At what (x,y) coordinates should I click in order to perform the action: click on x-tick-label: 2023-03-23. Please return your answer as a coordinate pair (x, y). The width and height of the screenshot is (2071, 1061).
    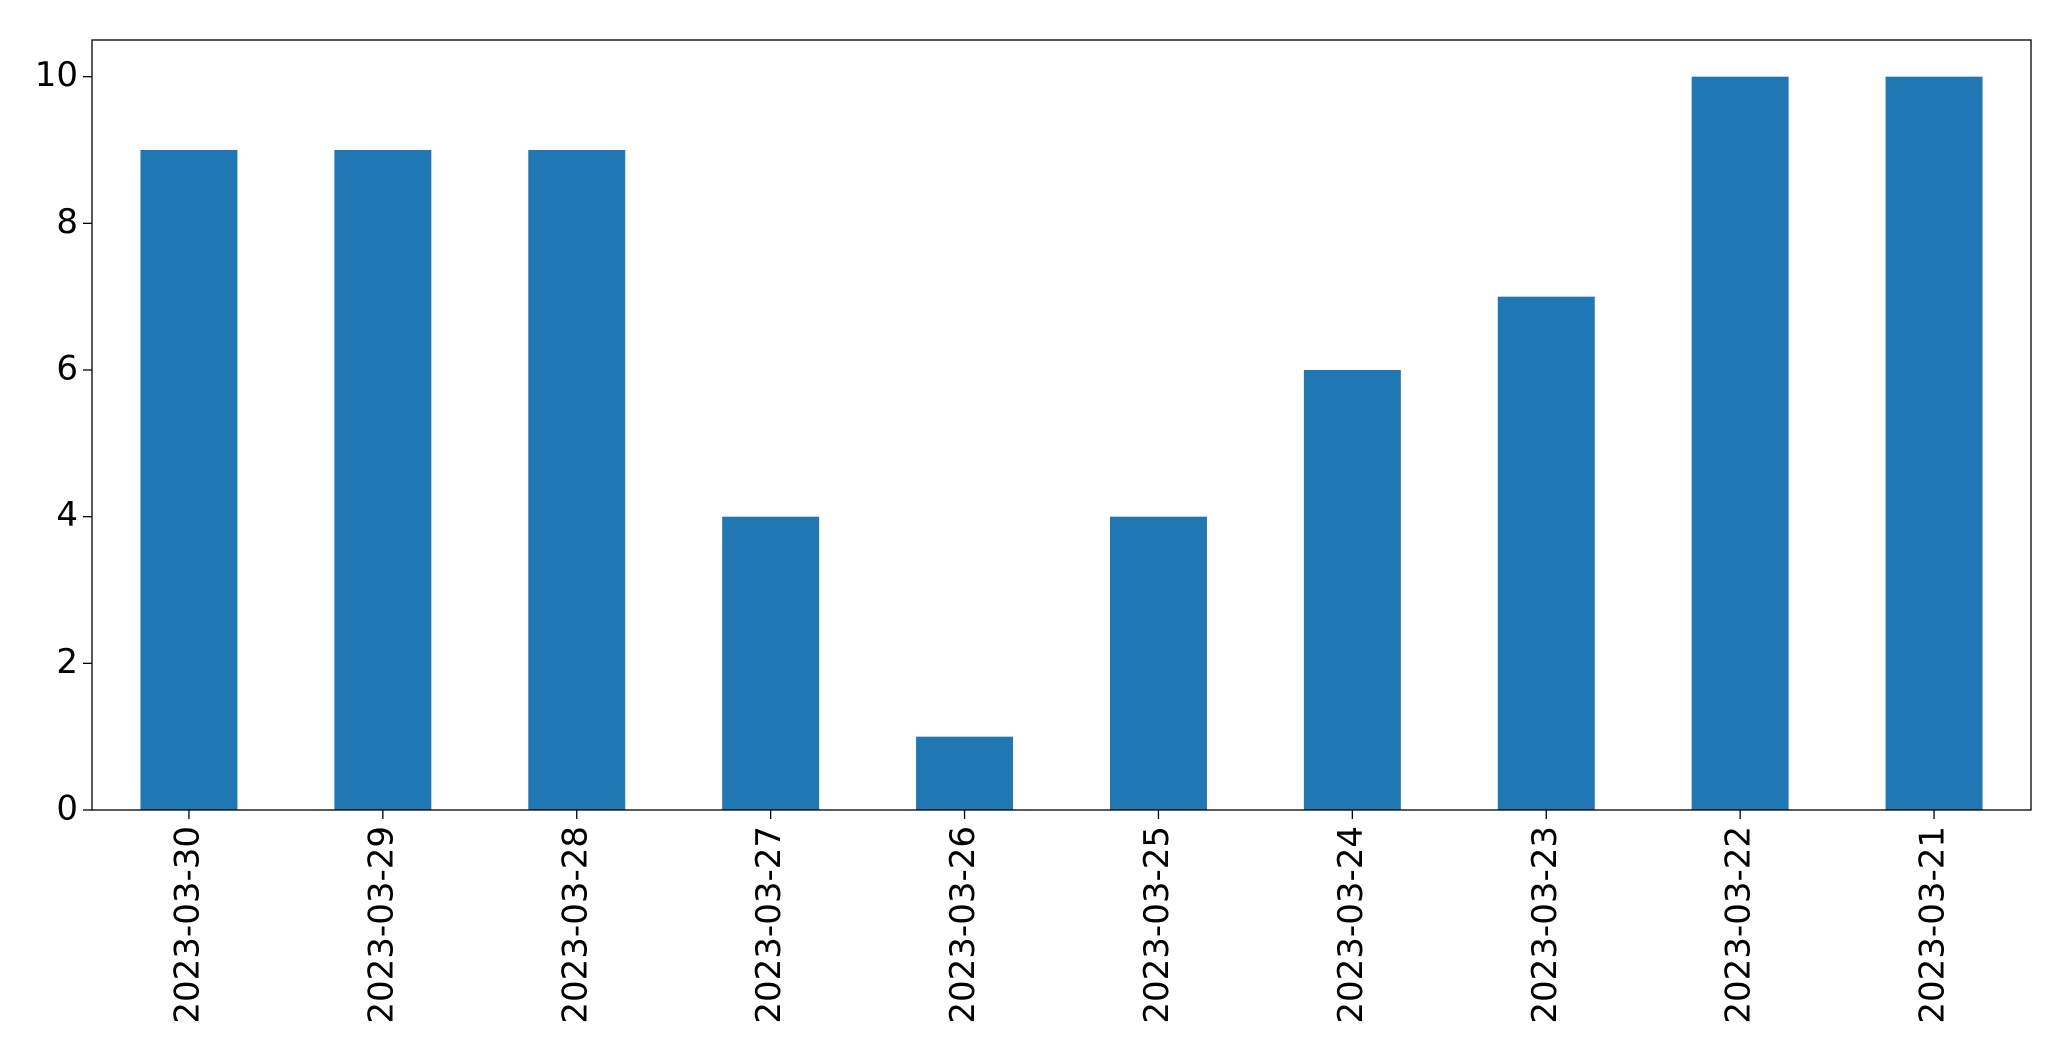
    Looking at the image, I should click on (1545, 925).